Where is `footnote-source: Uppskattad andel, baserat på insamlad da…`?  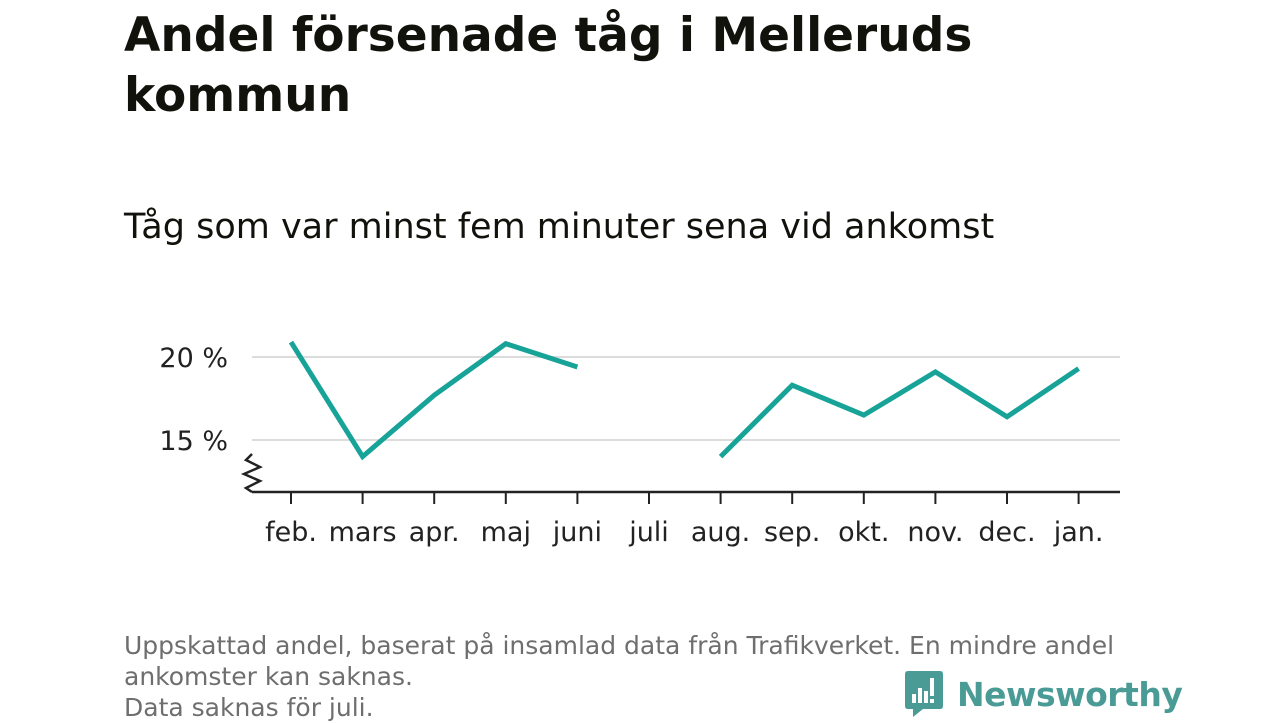
footnote-source: Uppskattad andel, baserat på insamlad da… is located at coordinates (619, 661).